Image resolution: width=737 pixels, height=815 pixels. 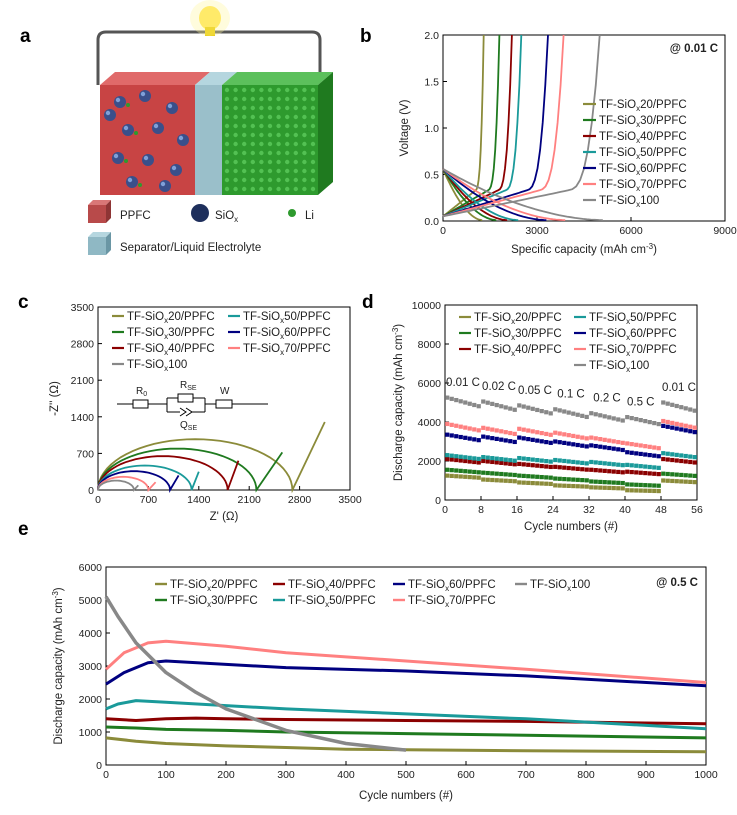 What do you see at coordinates (58, 665) in the screenshot?
I see `y-axis-label: Discharge capacity (mAh cm-3)` at bounding box center [58, 665].